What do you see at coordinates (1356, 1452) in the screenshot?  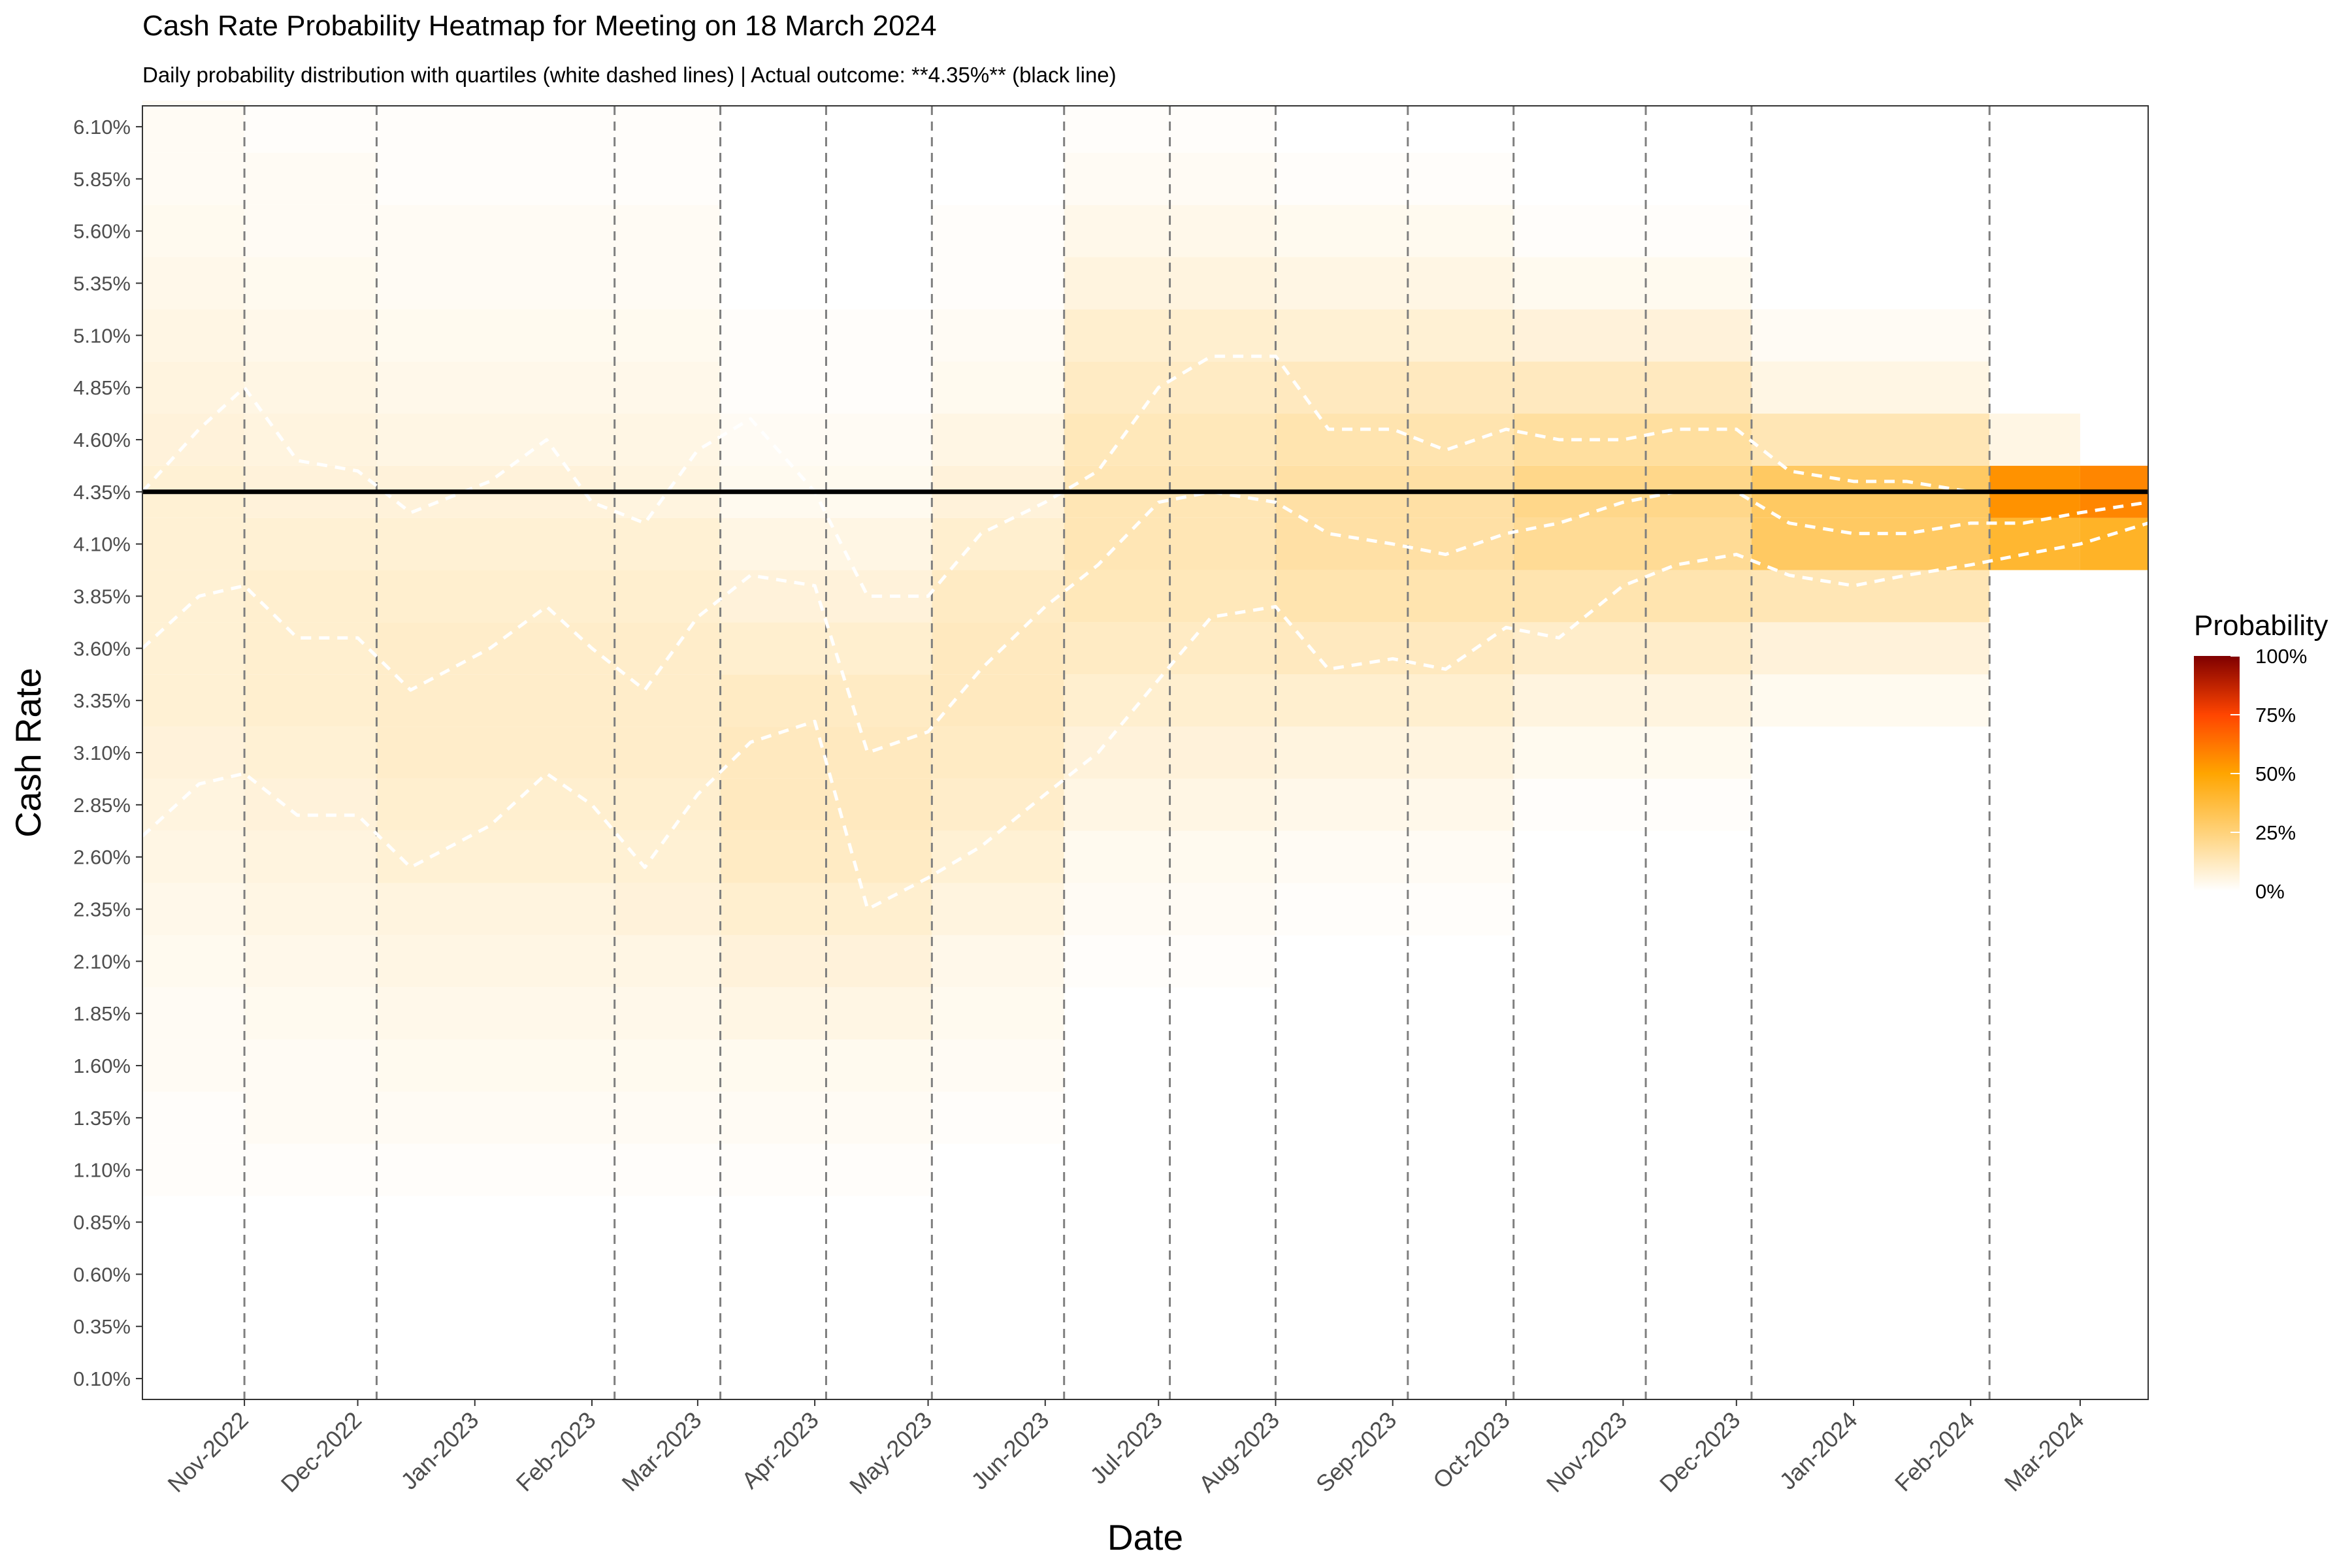 I see `x-tick-label: Sep-2023` at bounding box center [1356, 1452].